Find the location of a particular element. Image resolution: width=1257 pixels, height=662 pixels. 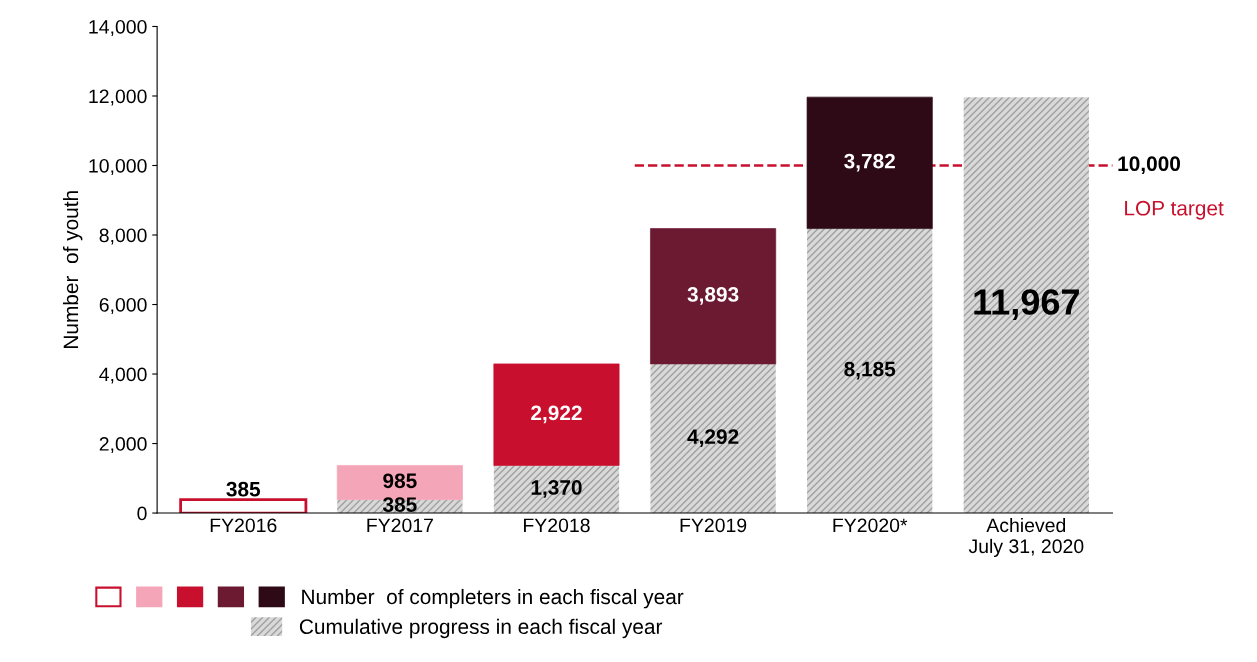

text: LOP target is located at coordinates (1174, 210).